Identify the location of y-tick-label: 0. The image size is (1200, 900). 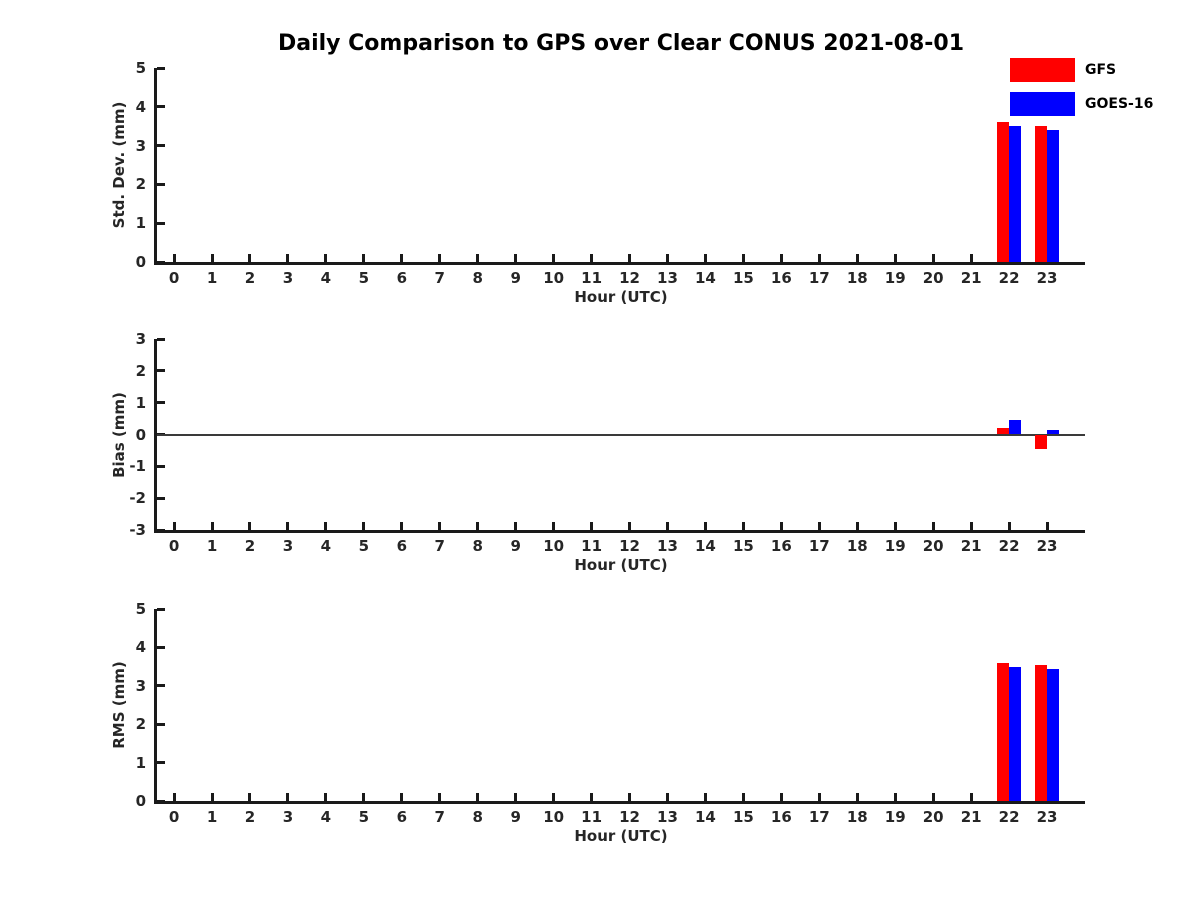
(140, 434).